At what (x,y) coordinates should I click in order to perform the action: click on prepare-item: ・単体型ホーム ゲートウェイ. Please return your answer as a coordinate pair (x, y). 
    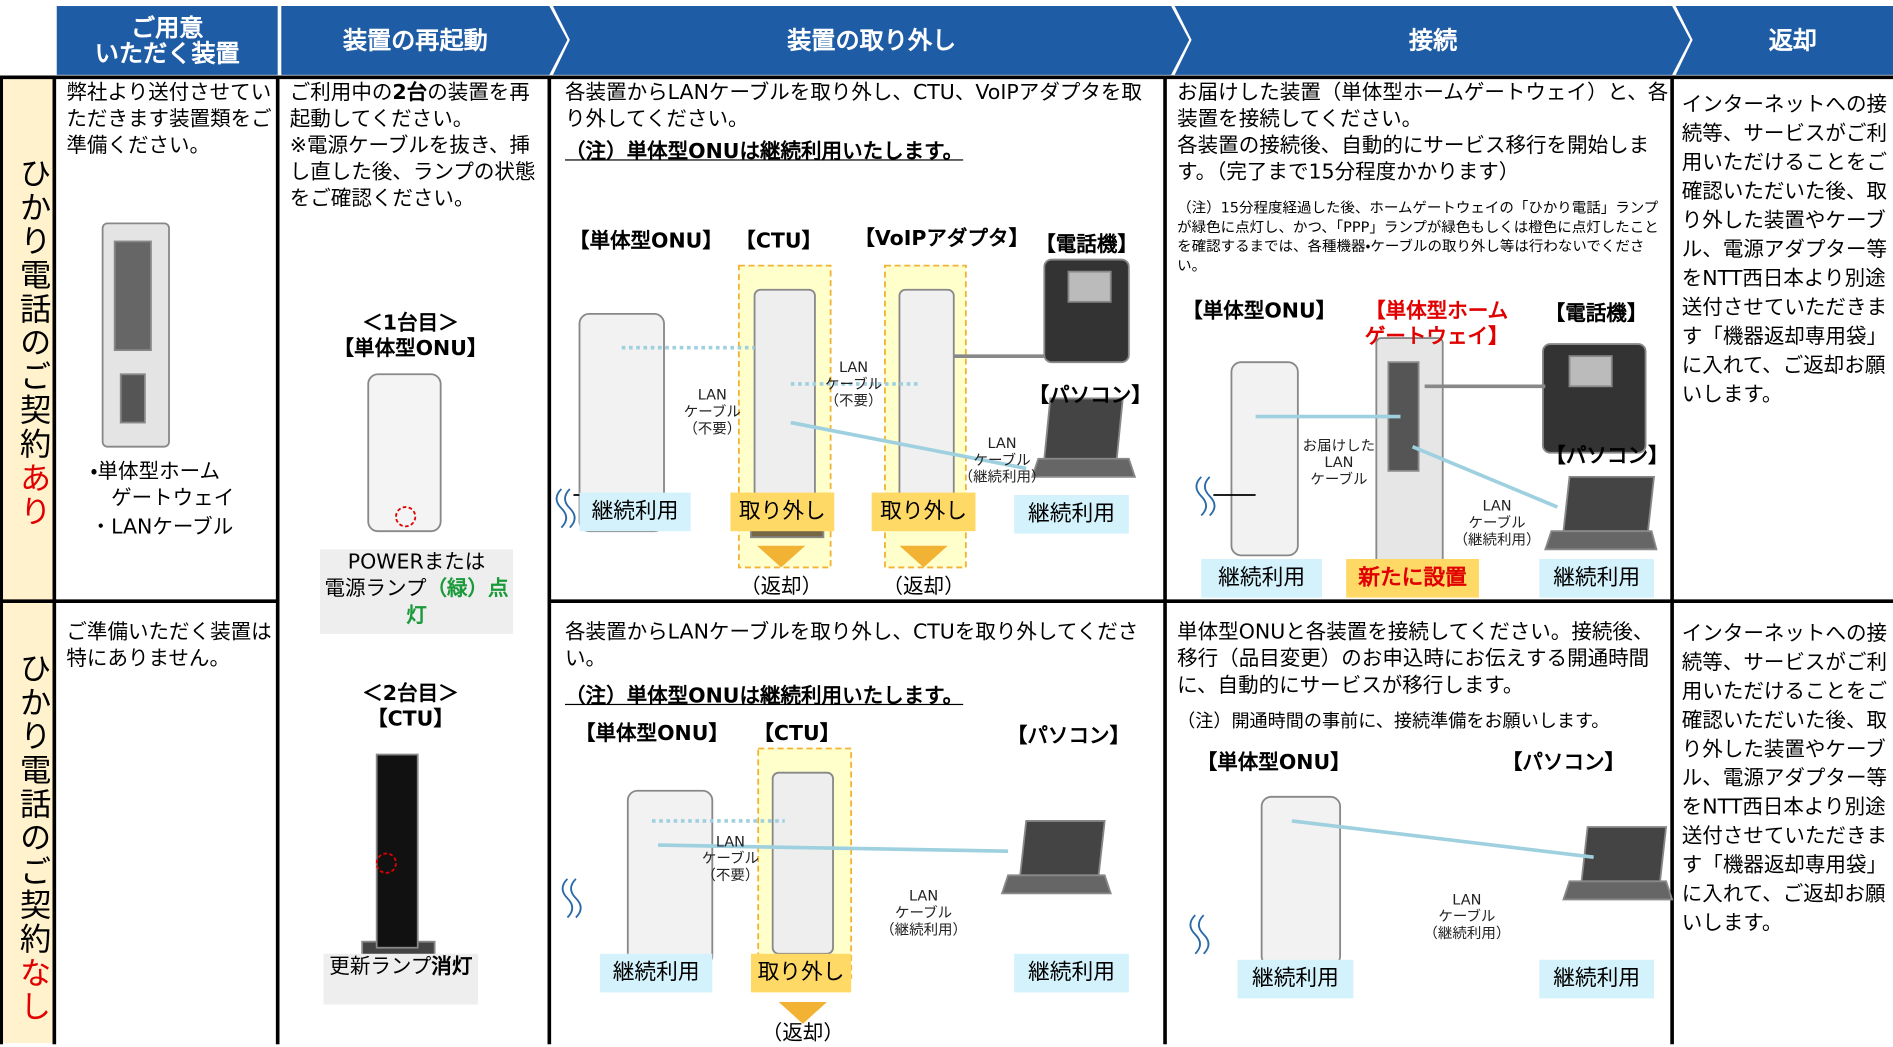
    Looking at the image, I should click on (162, 485).